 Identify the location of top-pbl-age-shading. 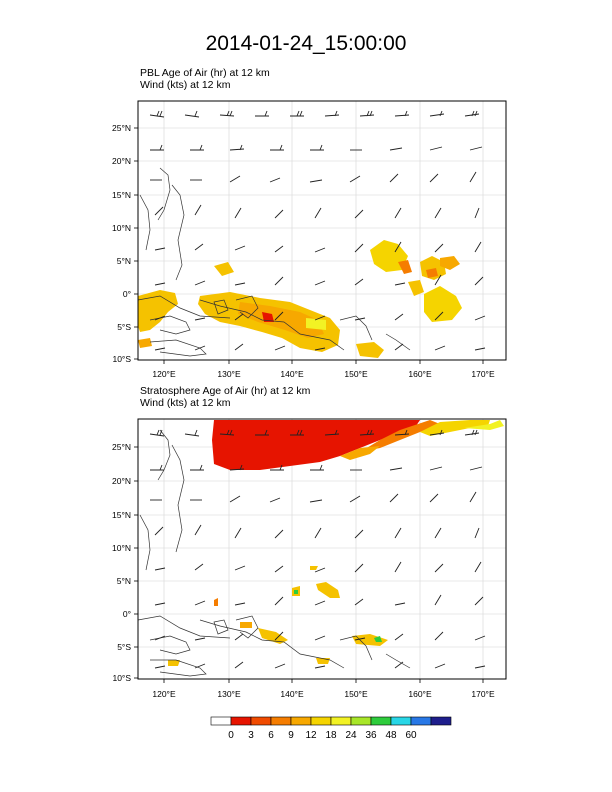
(300, 299).